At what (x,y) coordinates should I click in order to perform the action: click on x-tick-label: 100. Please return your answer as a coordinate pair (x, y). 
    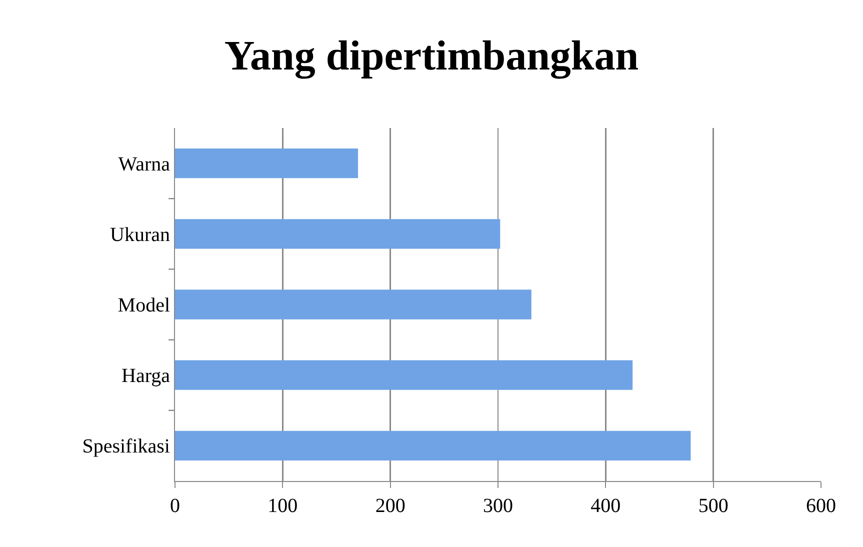
    Looking at the image, I should click on (283, 506).